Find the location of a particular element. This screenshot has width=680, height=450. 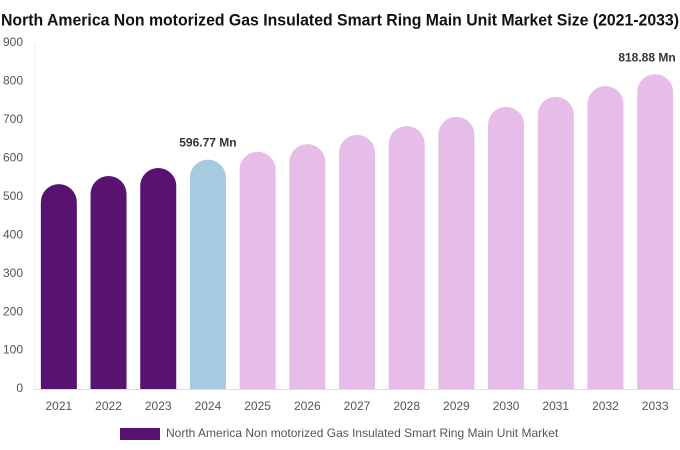

x-tick-label: 2030 is located at coordinates (506, 406).